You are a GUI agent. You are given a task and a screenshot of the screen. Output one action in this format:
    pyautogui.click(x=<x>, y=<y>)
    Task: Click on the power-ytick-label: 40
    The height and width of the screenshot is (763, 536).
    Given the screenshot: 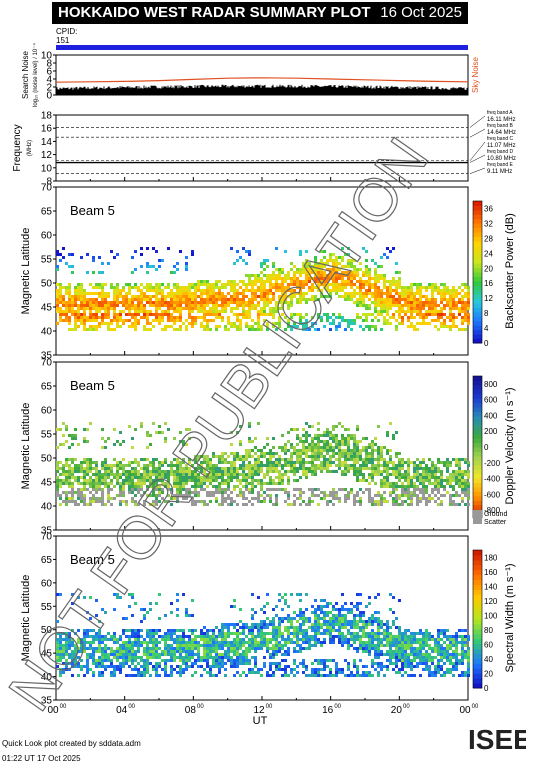 What is the action you would take?
    pyautogui.click(x=47, y=332)
    